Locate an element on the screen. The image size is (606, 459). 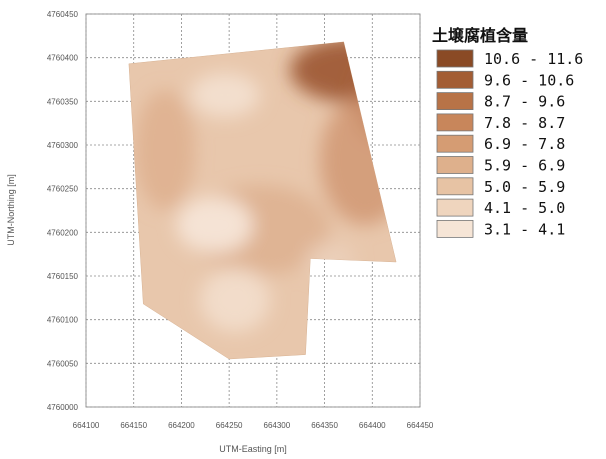
x-tick-label: 664150 is located at coordinates (133, 425).